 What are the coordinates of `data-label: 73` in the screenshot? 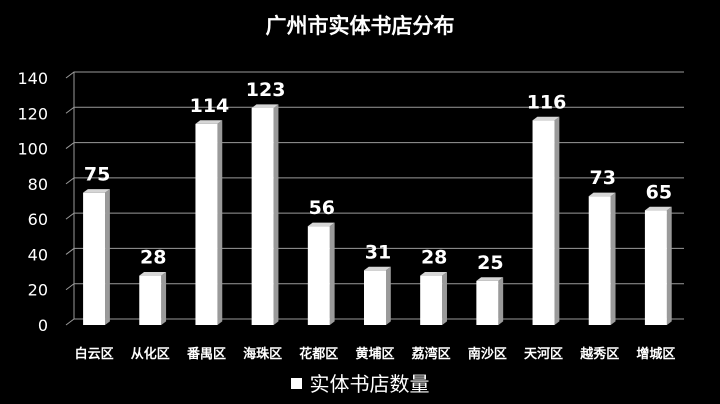 It's located at (603, 178).